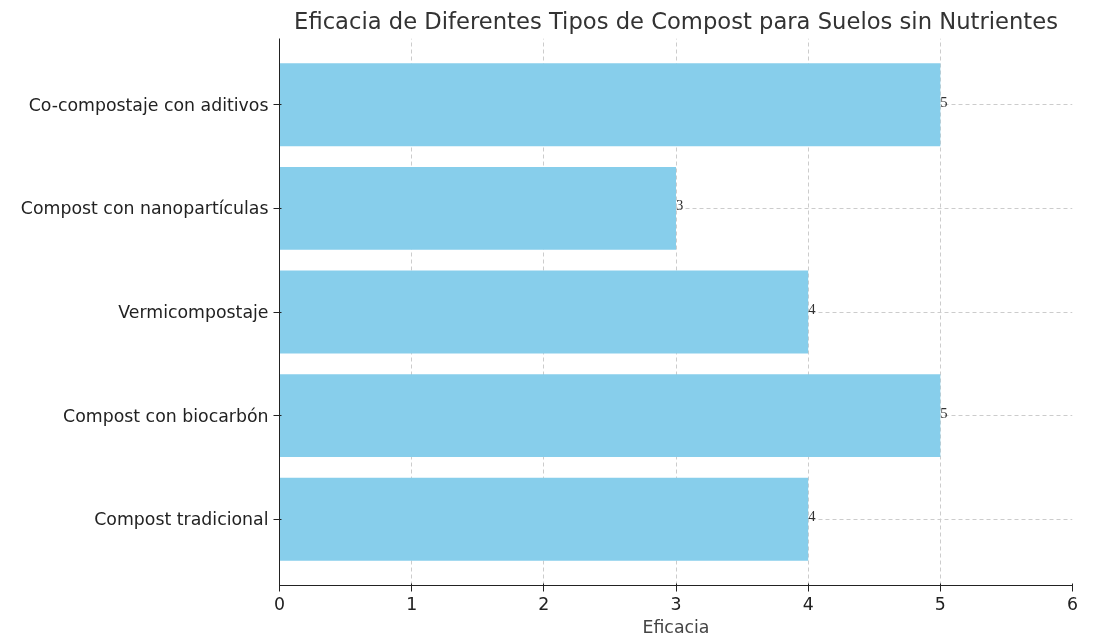  I want to click on y-tick-label: Co-compostaje con aditivos, so click(148, 104).